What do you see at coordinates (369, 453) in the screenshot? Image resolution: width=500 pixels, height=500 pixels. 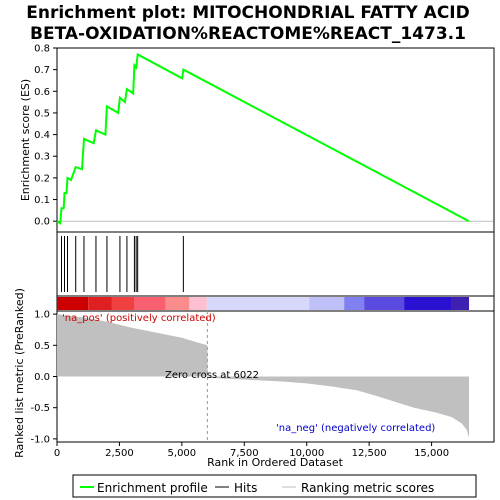 I see `x-tick-label: 12,500` at bounding box center [369, 453].